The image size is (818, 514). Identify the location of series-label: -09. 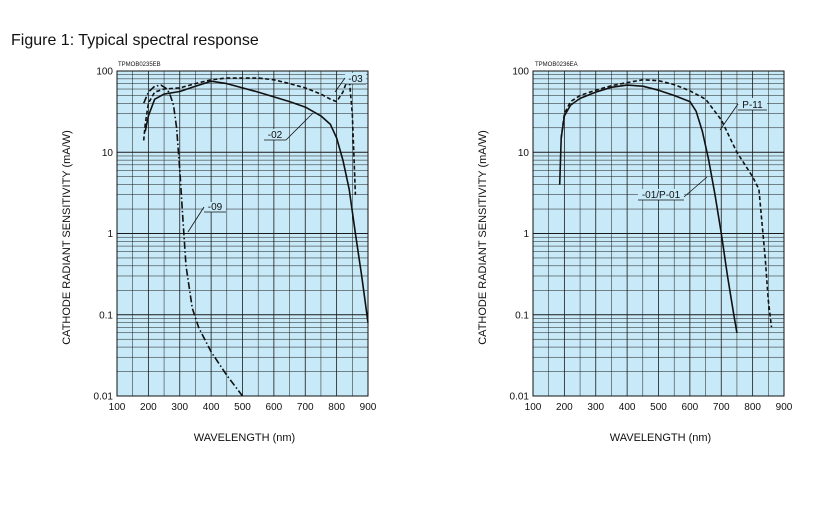
(215, 207).